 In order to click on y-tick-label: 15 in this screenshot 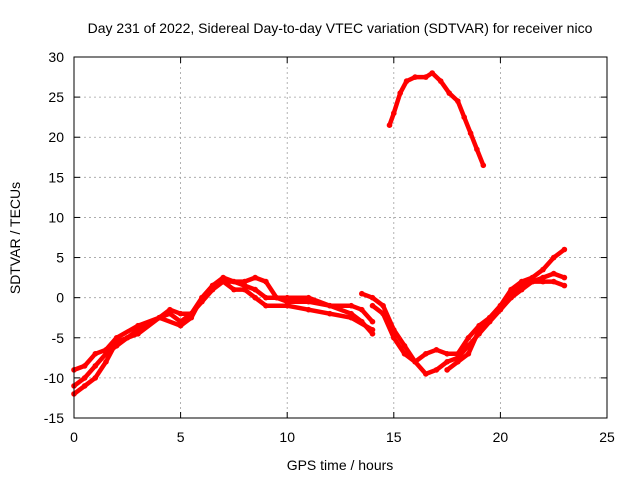, I will do `click(56, 177)`.